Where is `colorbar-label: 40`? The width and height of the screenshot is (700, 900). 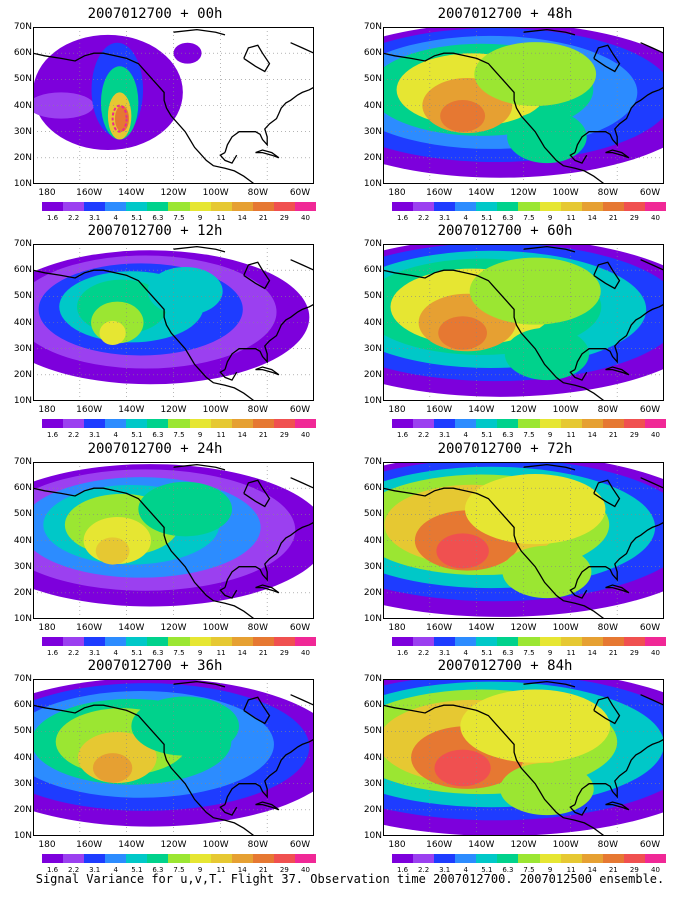
colorbar-label: 40 is located at coordinates (655, 870).